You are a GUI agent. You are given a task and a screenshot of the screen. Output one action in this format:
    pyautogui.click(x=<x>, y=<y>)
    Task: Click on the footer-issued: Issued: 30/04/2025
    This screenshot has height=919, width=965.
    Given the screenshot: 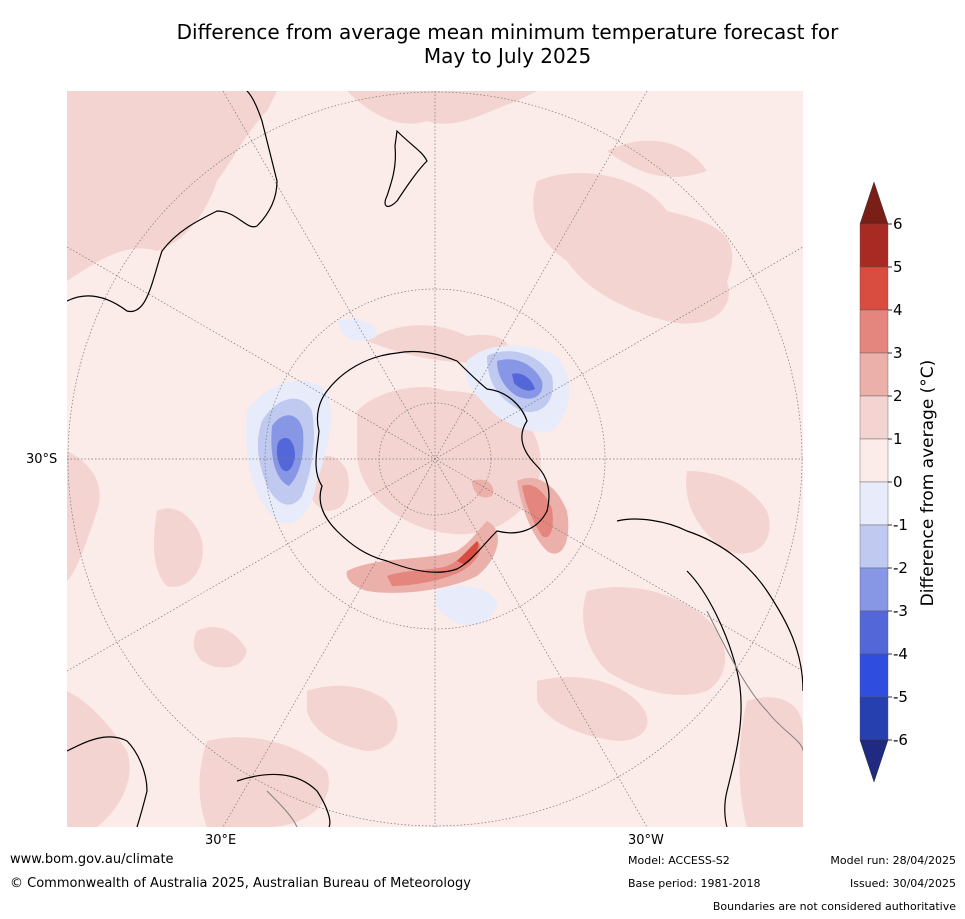 What is the action you would take?
    pyautogui.click(x=902, y=883)
    